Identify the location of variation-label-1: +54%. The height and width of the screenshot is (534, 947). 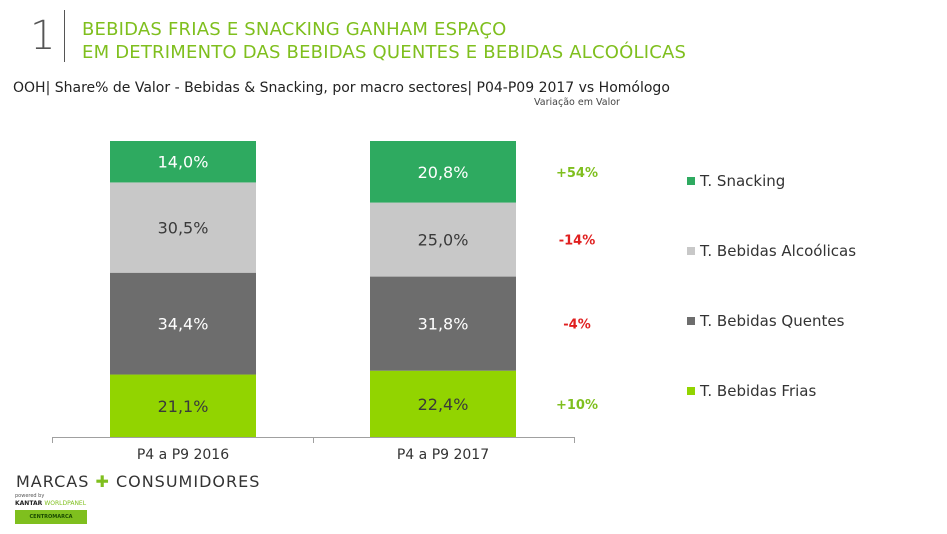
(577, 173).